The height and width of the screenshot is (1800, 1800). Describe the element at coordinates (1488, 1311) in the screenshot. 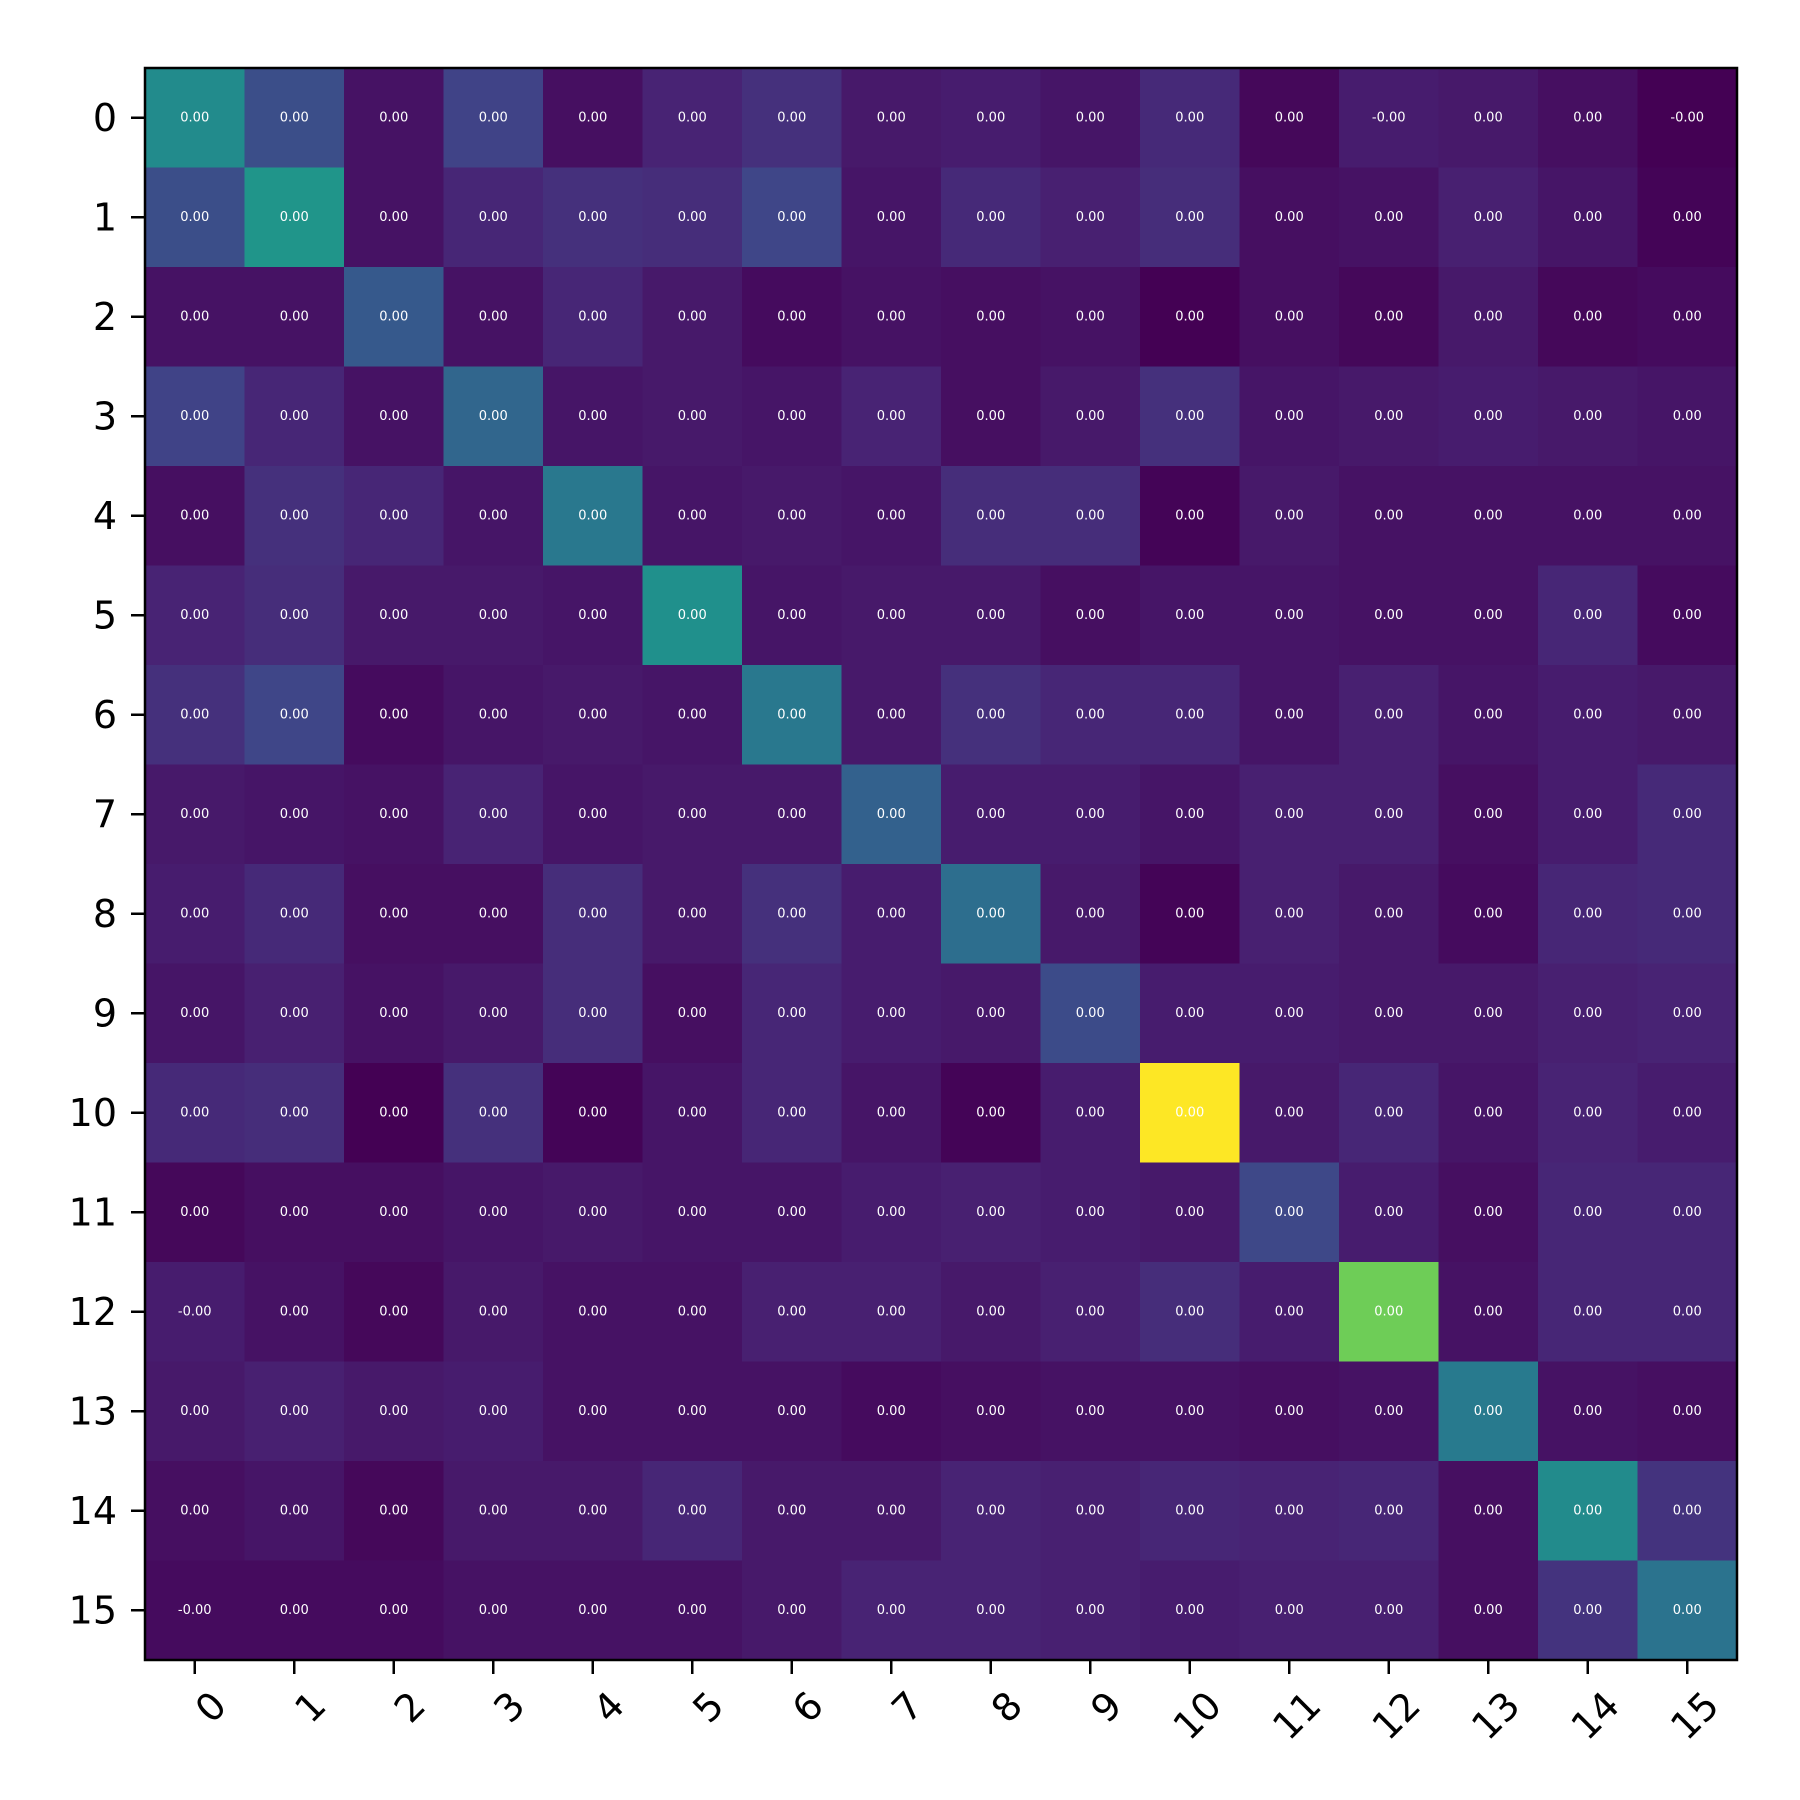

I see `cell-value-label-12-13: 0.00` at that location.